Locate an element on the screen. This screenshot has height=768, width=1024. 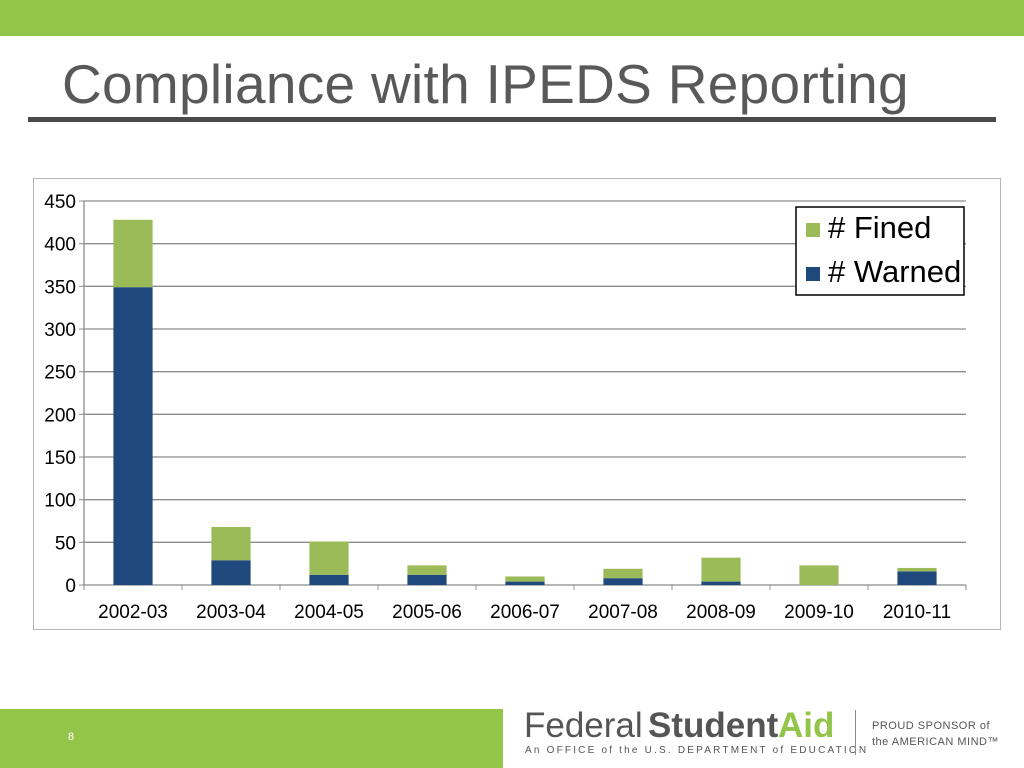
x-tick-label: 2010-11 is located at coordinates (917, 612).